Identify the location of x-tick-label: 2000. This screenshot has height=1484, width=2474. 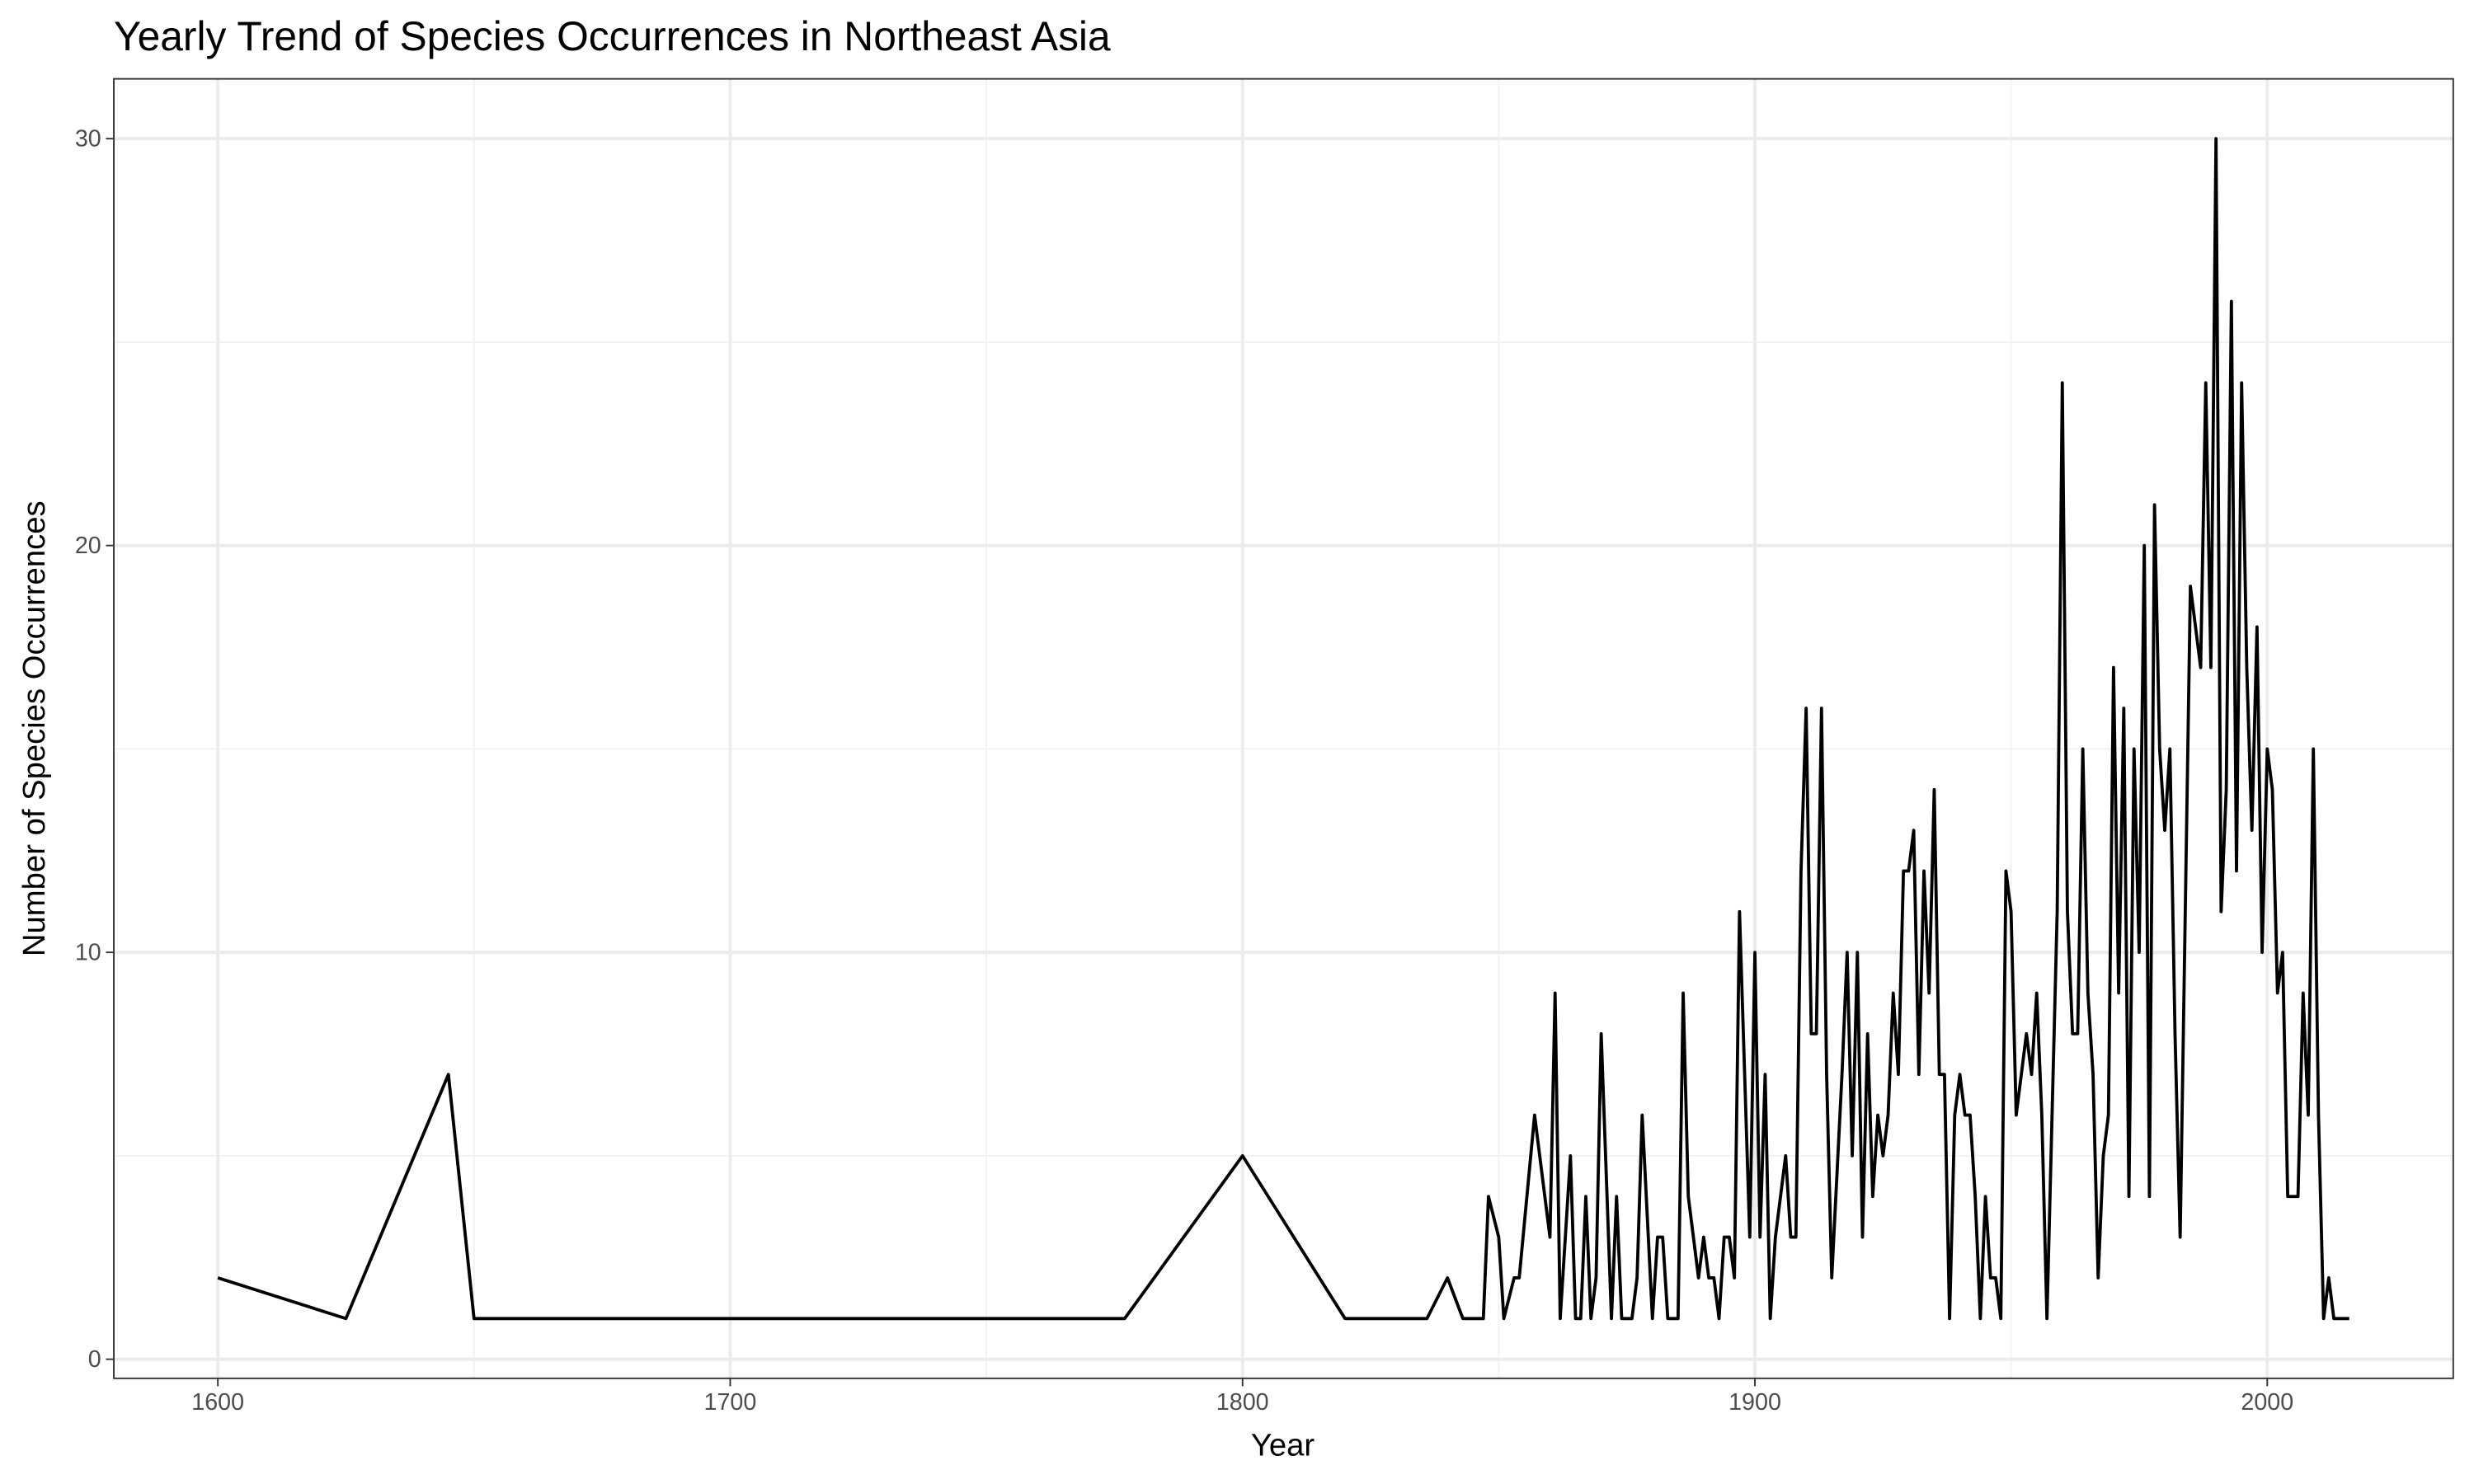
(2267, 1402).